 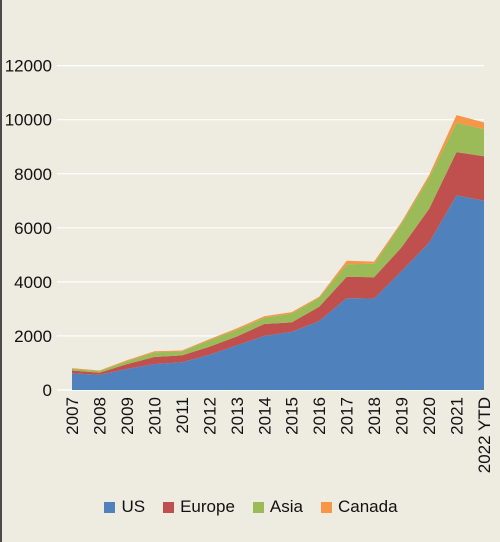 What do you see at coordinates (100, 416) in the screenshot?
I see `x-tick-label: 2008` at bounding box center [100, 416].